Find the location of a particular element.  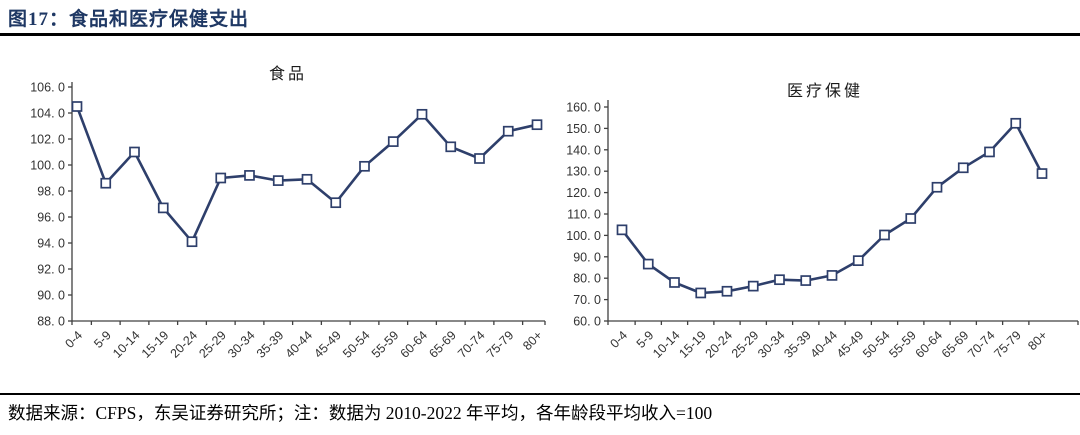

figure-title: 图17：食品和医疗保健支出 is located at coordinates (129, 19).